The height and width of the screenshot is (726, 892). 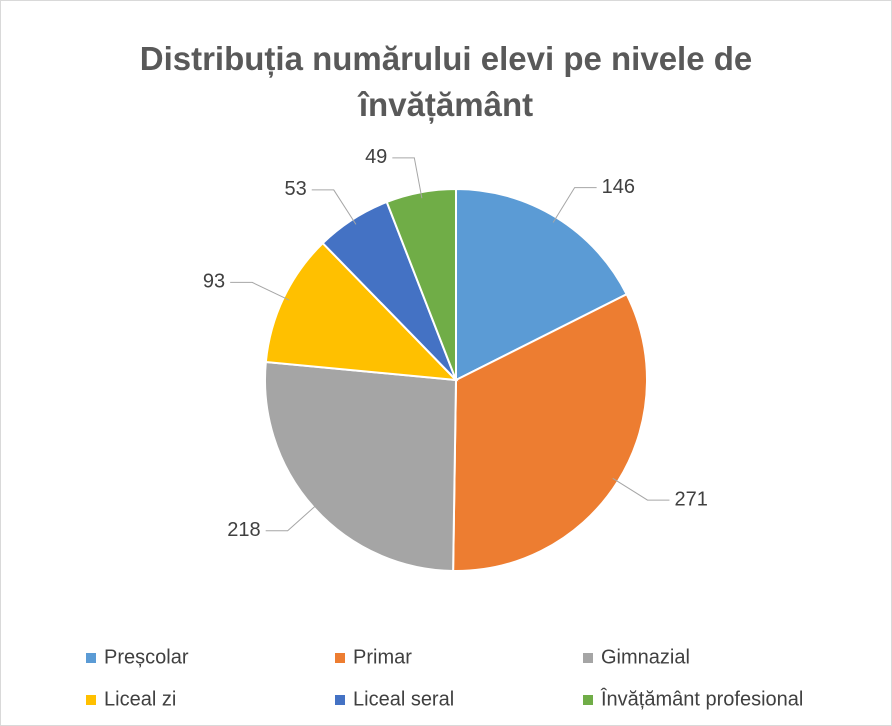 I want to click on data-label: 271, so click(x=690, y=499).